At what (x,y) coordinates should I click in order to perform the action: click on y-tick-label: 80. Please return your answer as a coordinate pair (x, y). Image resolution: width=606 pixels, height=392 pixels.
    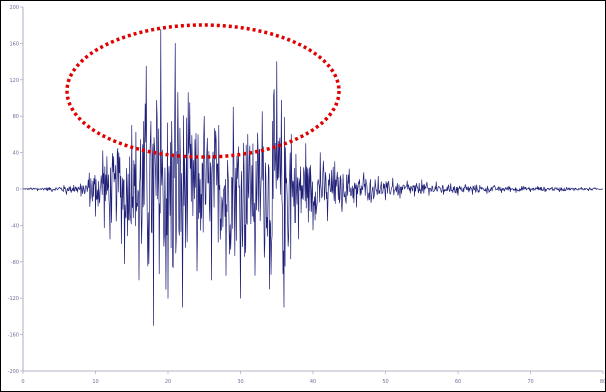
    Looking at the image, I should click on (16, 117).